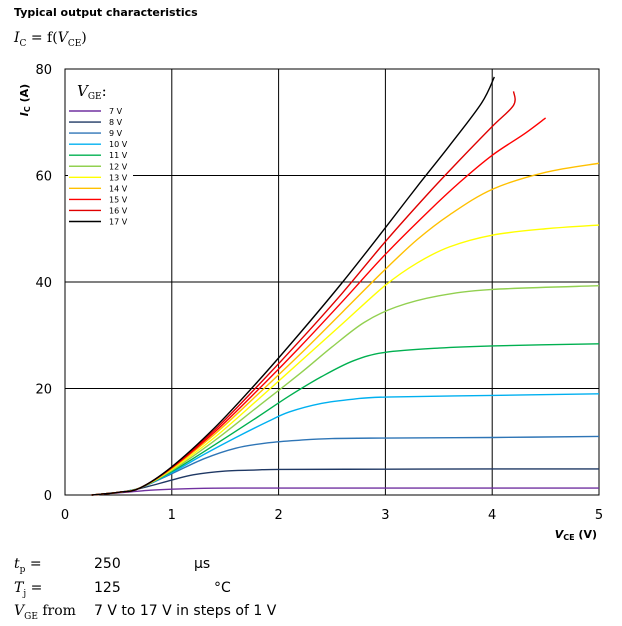  I want to click on formula-x-symbol: V, so click(62, 38).